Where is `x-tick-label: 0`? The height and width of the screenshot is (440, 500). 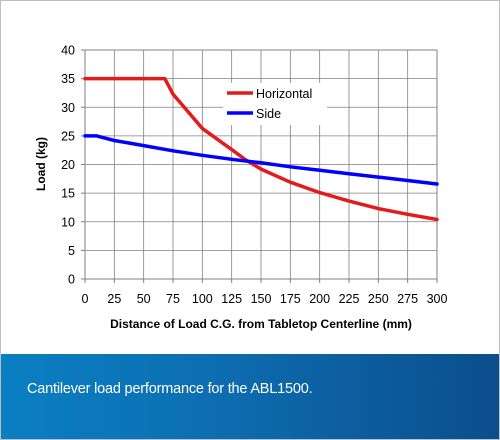 x-tick-label: 0 is located at coordinates (85, 299).